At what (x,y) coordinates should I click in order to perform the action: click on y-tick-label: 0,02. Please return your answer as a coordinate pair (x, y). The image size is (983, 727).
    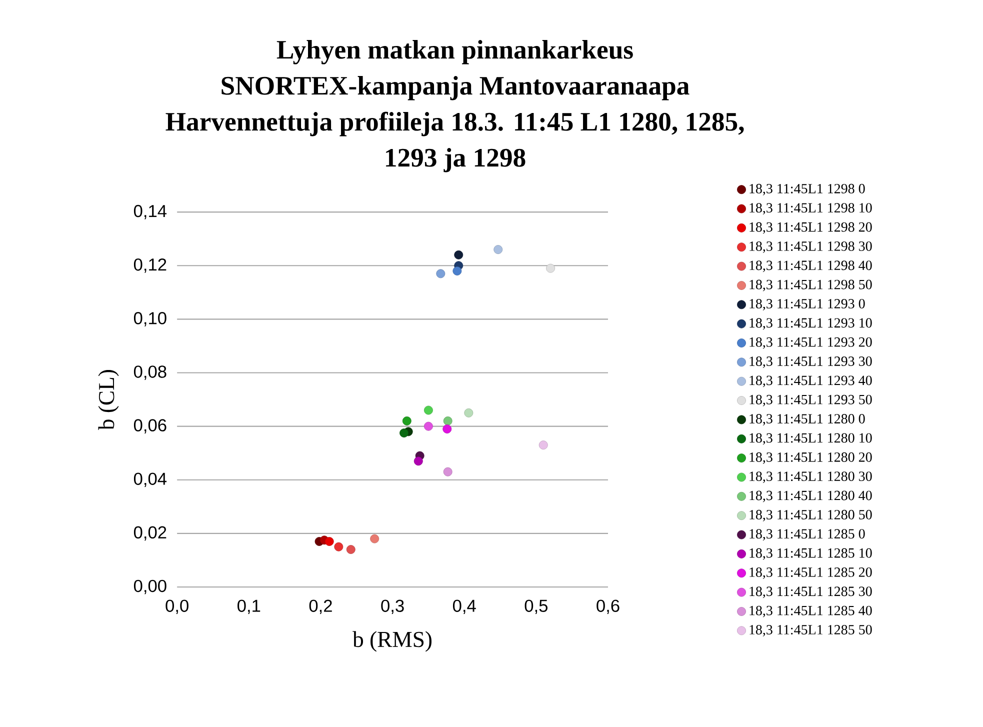
    Looking at the image, I should click on (150, 533).